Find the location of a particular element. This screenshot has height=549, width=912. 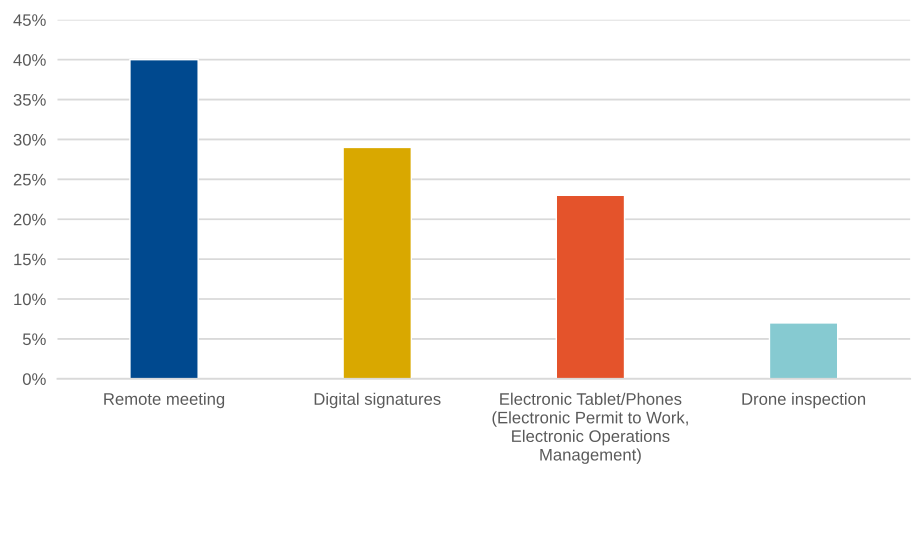

y-tick-label: 30% is located at coordinates (30, 140).